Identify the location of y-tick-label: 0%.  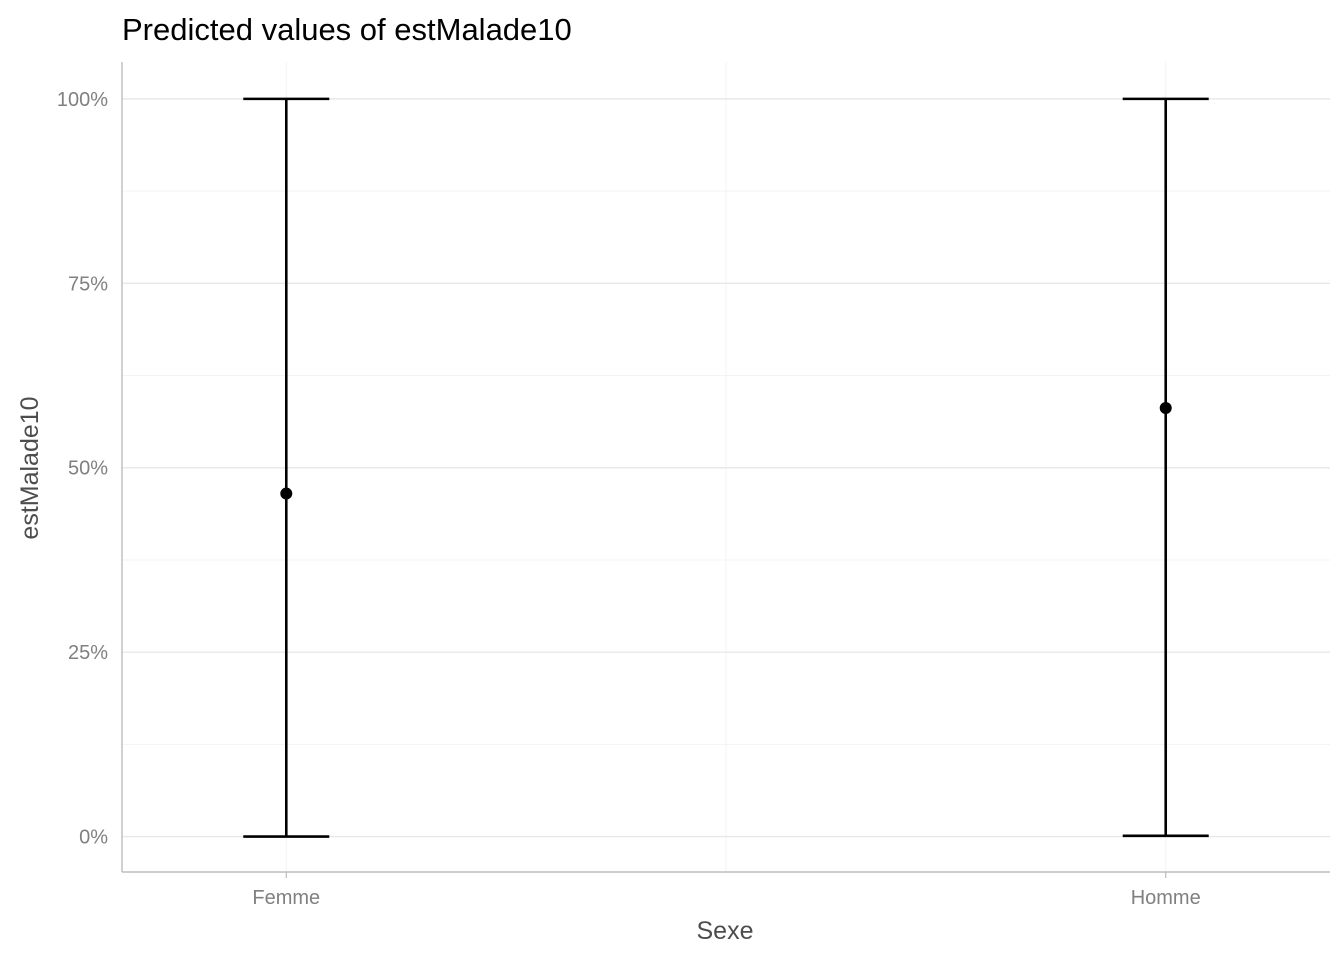
(93, 838).